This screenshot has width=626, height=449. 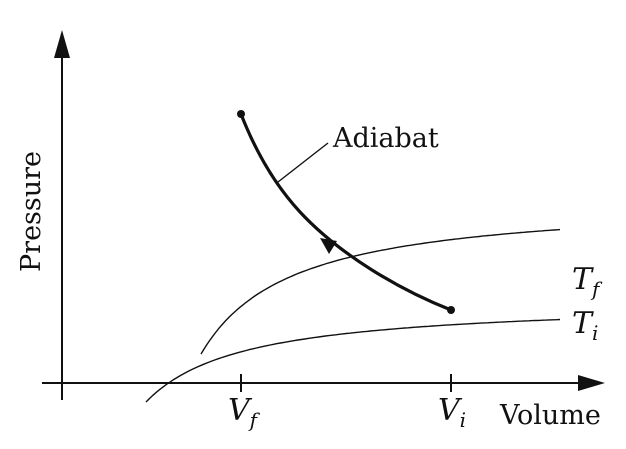 I want to click on x-tick-label-vi: Vi, so click(x=452, y=412).